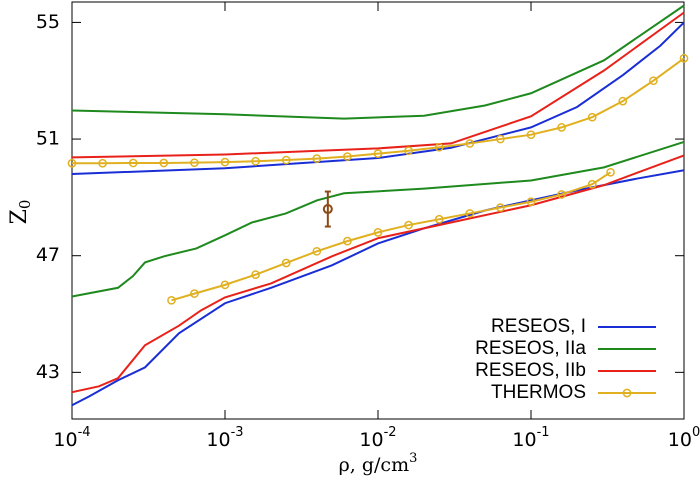 The width and height of the screenshot is (700, 479). Describe the element at coordinates (413, 458) in the screenshot. I see `x-label-sup: 3` at that location.